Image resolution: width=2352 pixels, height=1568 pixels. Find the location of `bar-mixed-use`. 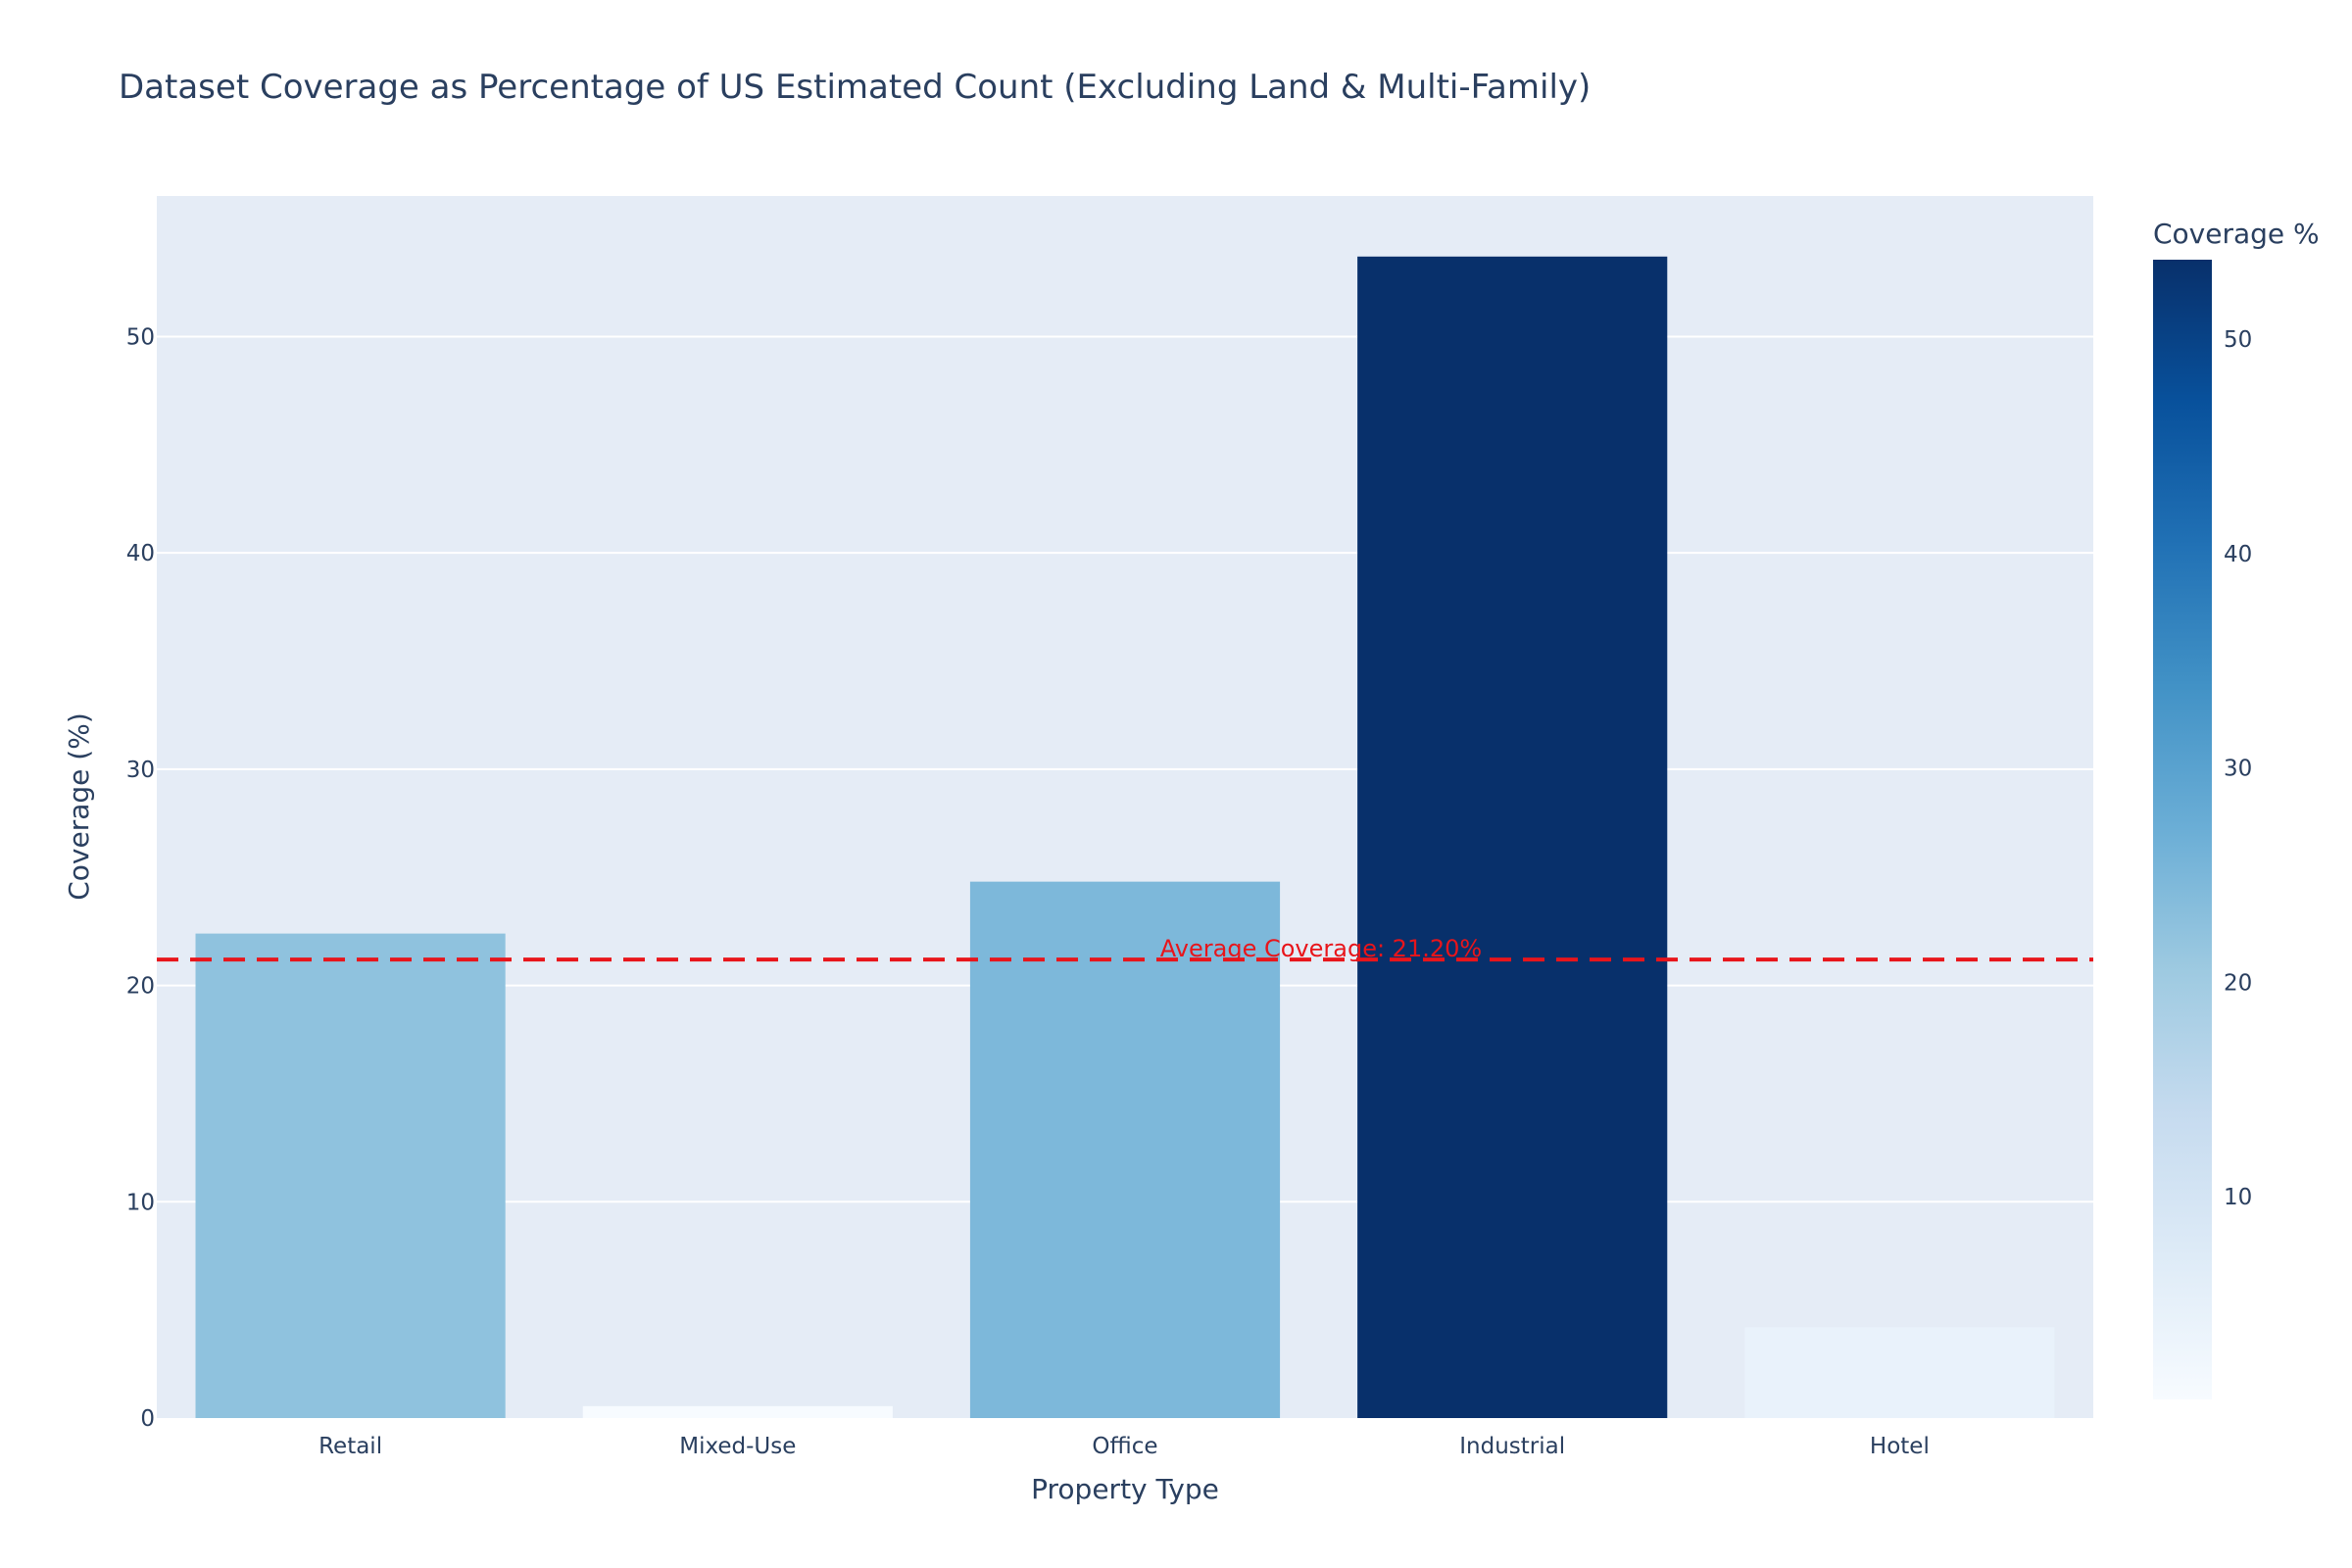

bar-mixed-use is located at coordinates (737, 1411).